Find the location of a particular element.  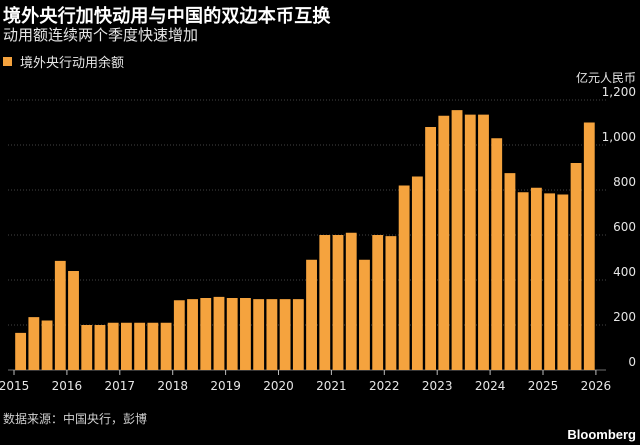

bar-2020Q3 is located at coordinates (311, 314).